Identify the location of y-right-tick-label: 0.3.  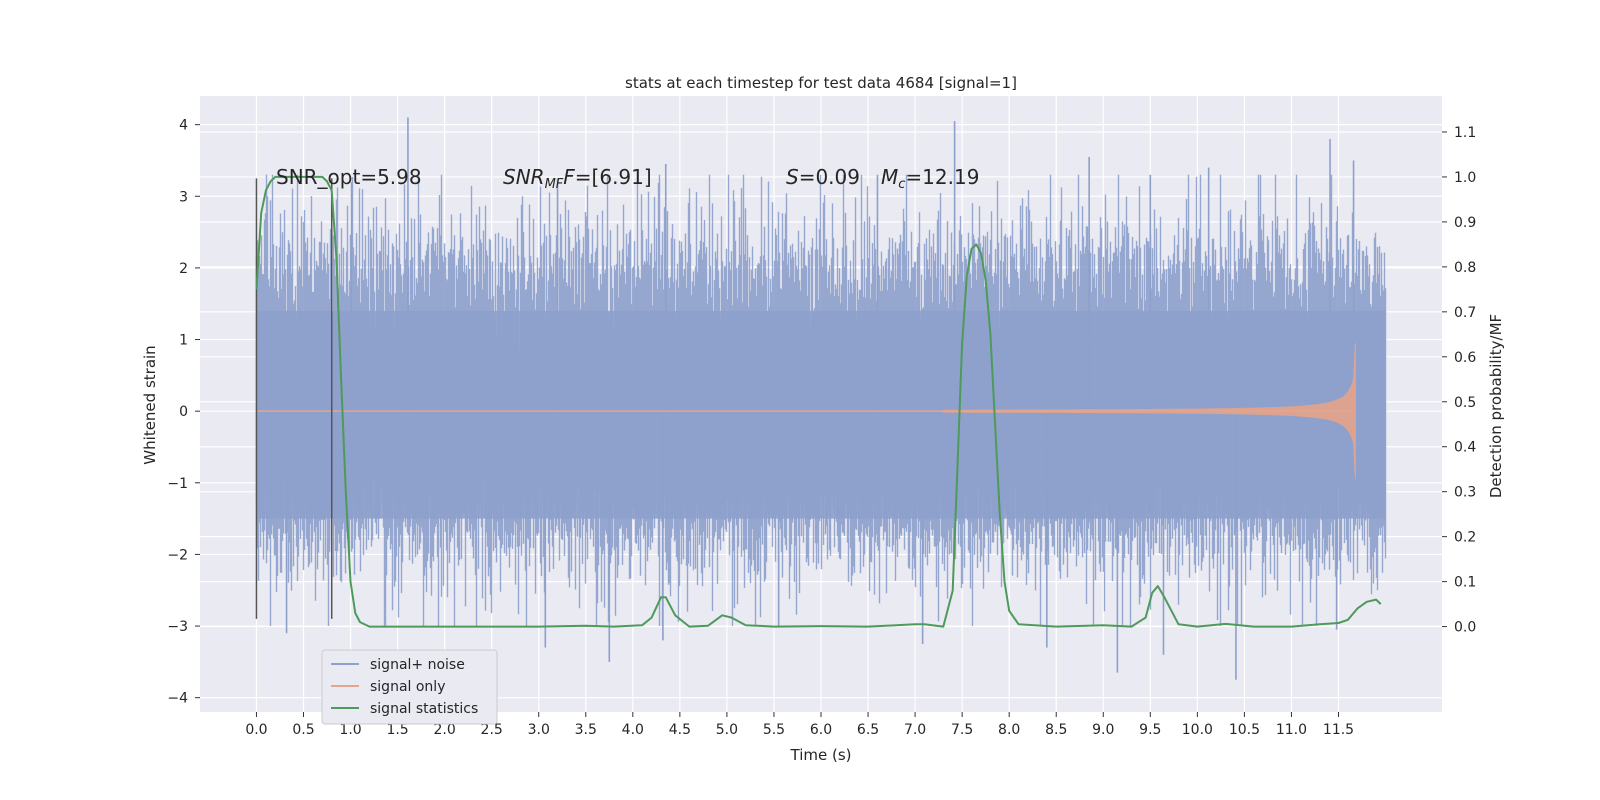
(1465, 493).